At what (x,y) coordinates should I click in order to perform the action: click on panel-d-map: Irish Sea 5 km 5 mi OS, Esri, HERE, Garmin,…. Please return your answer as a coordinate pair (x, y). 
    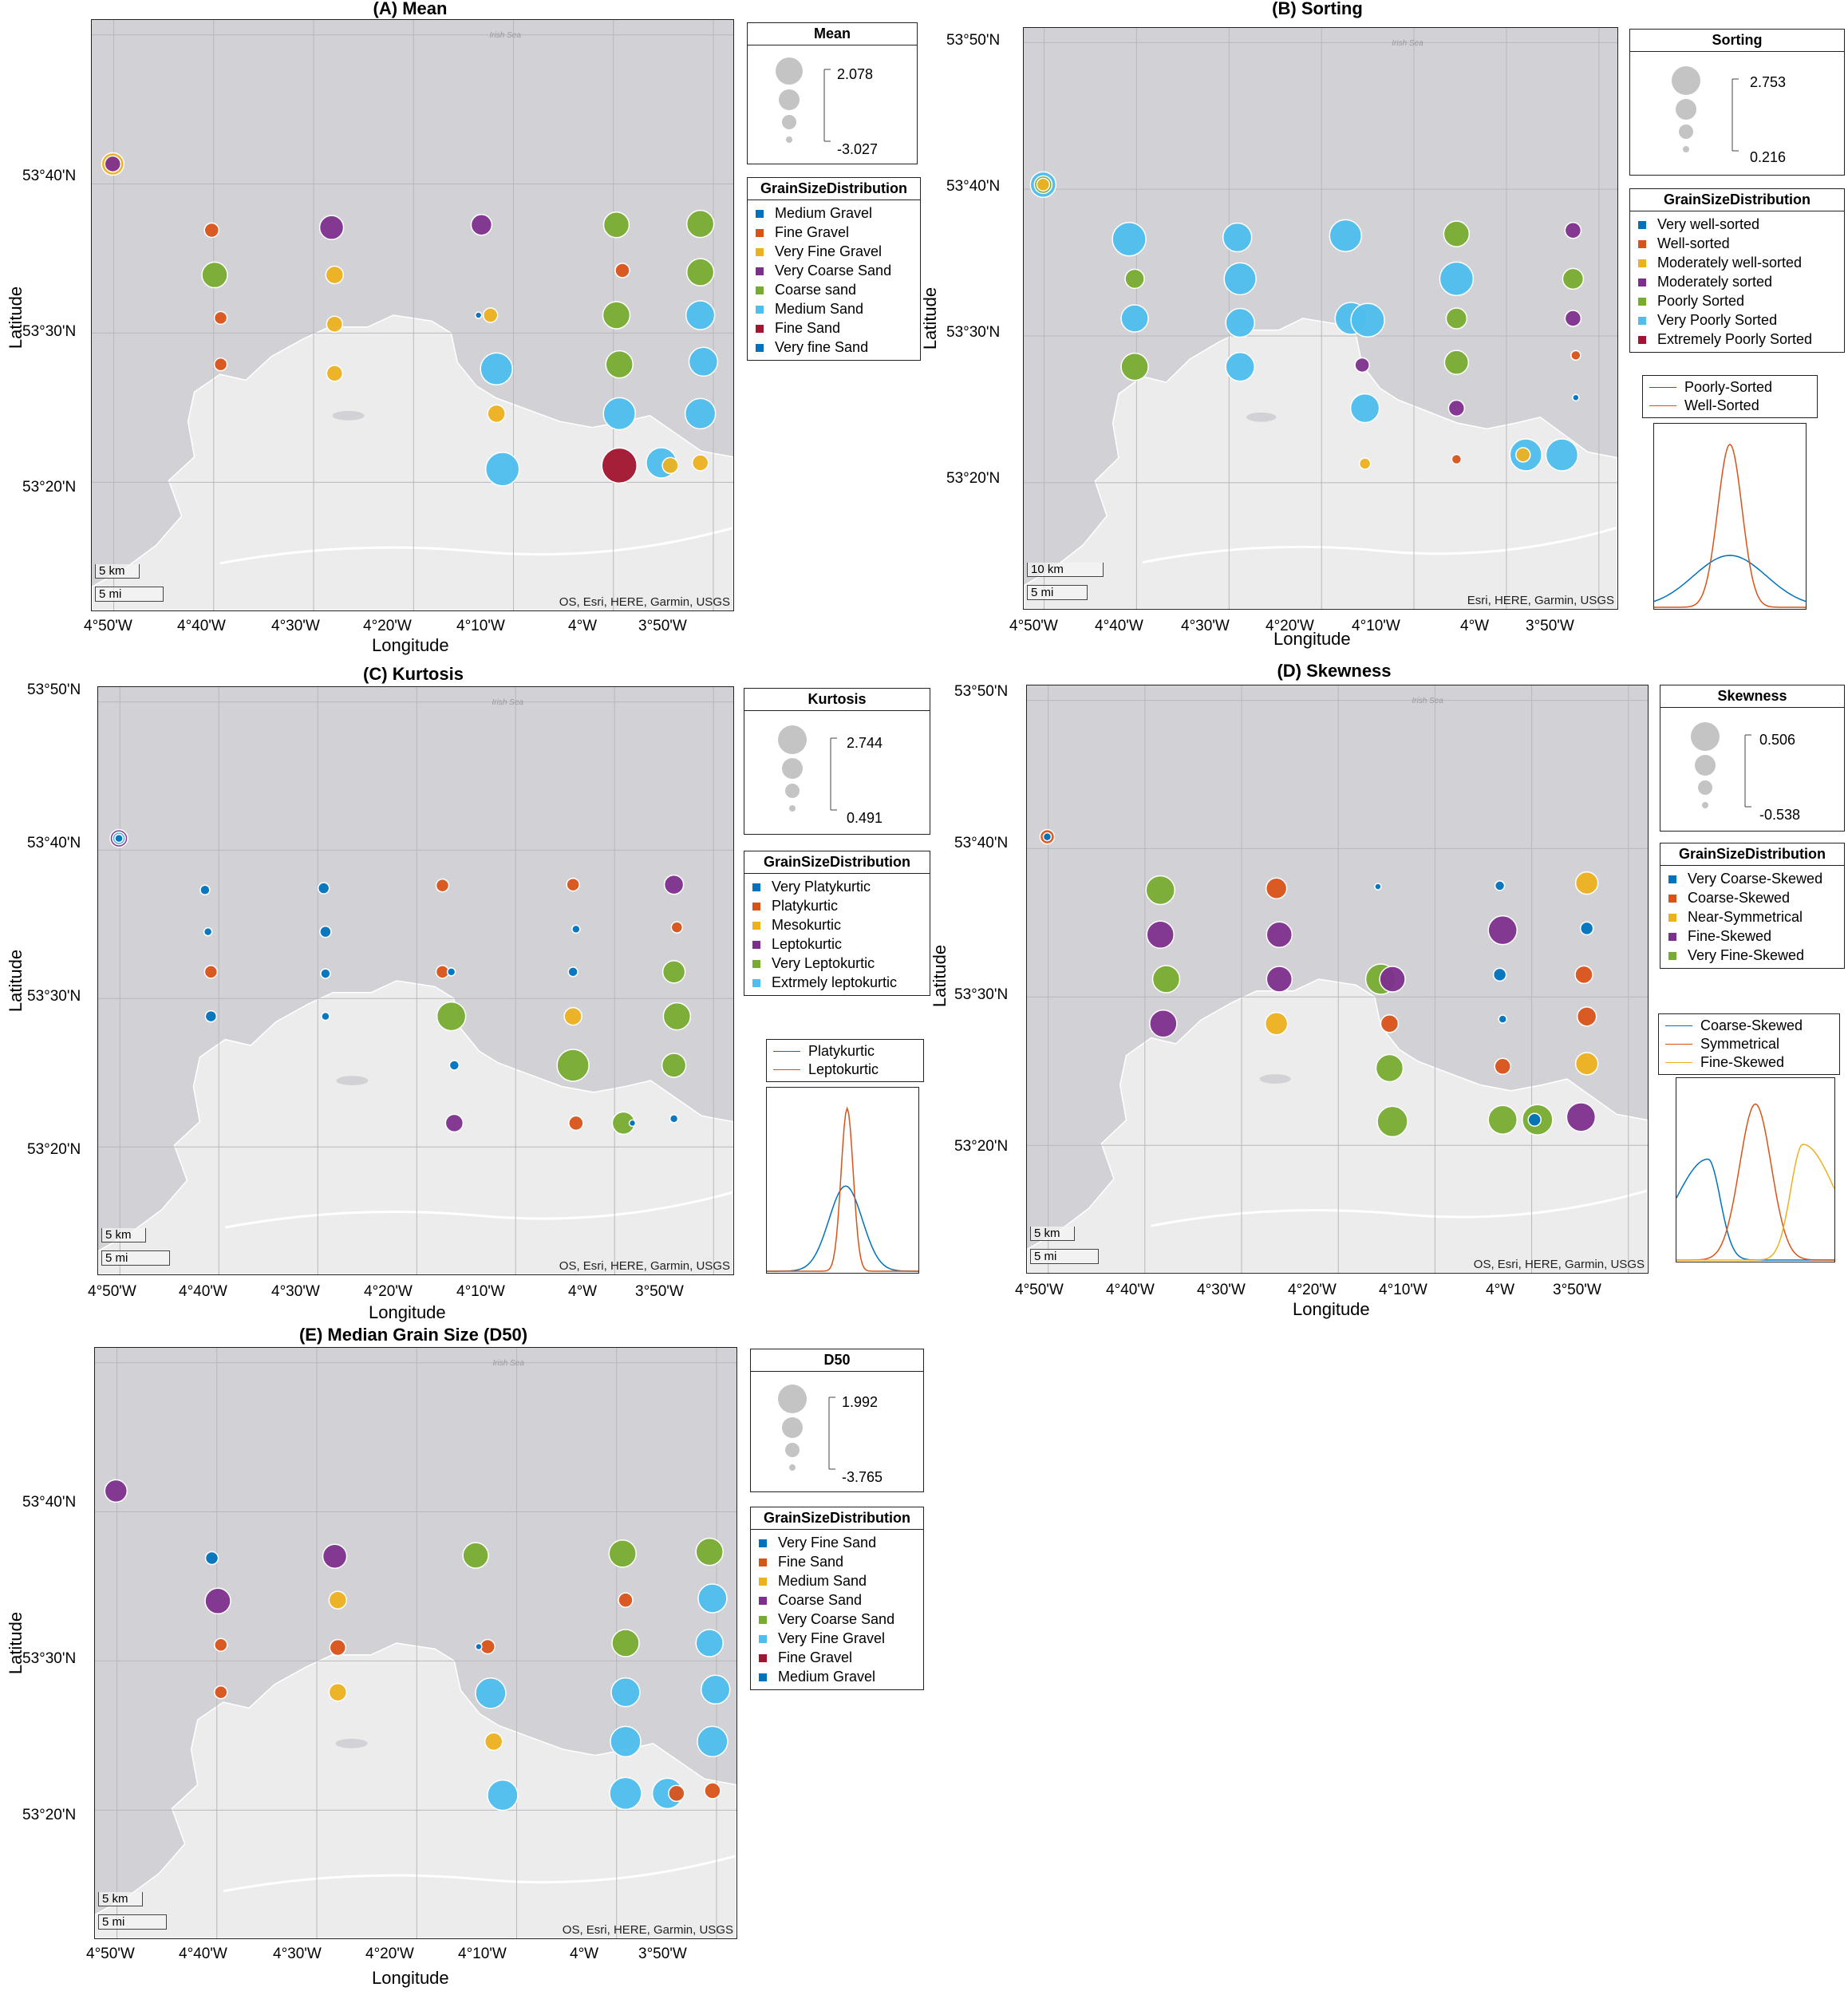
    Looking at the image, I should click on (1337, 979).